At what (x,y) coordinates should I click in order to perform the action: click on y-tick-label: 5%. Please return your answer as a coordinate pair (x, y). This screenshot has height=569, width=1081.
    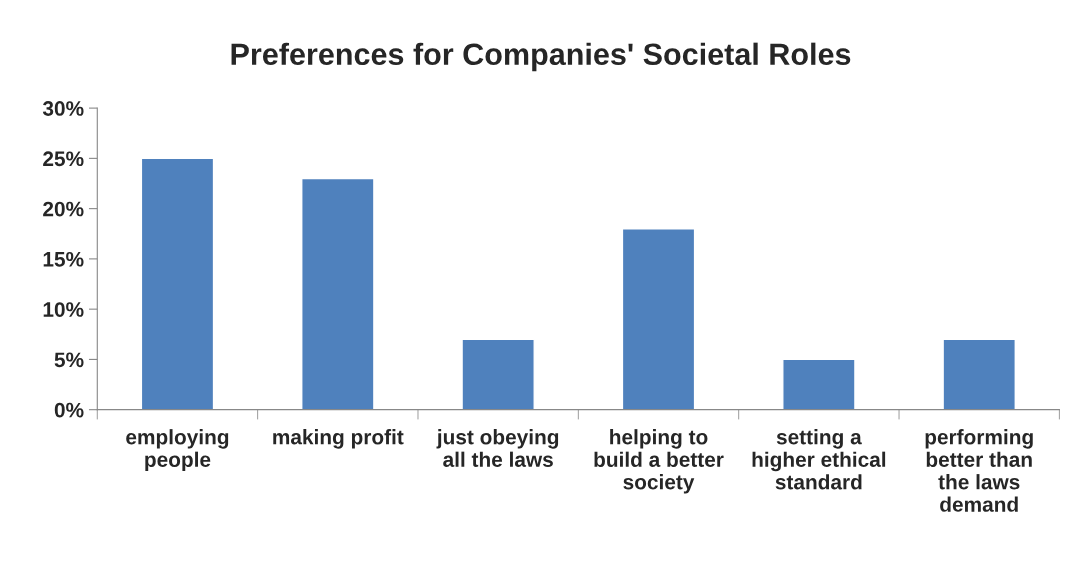
    Looking at the image, I should click on (69, 360).